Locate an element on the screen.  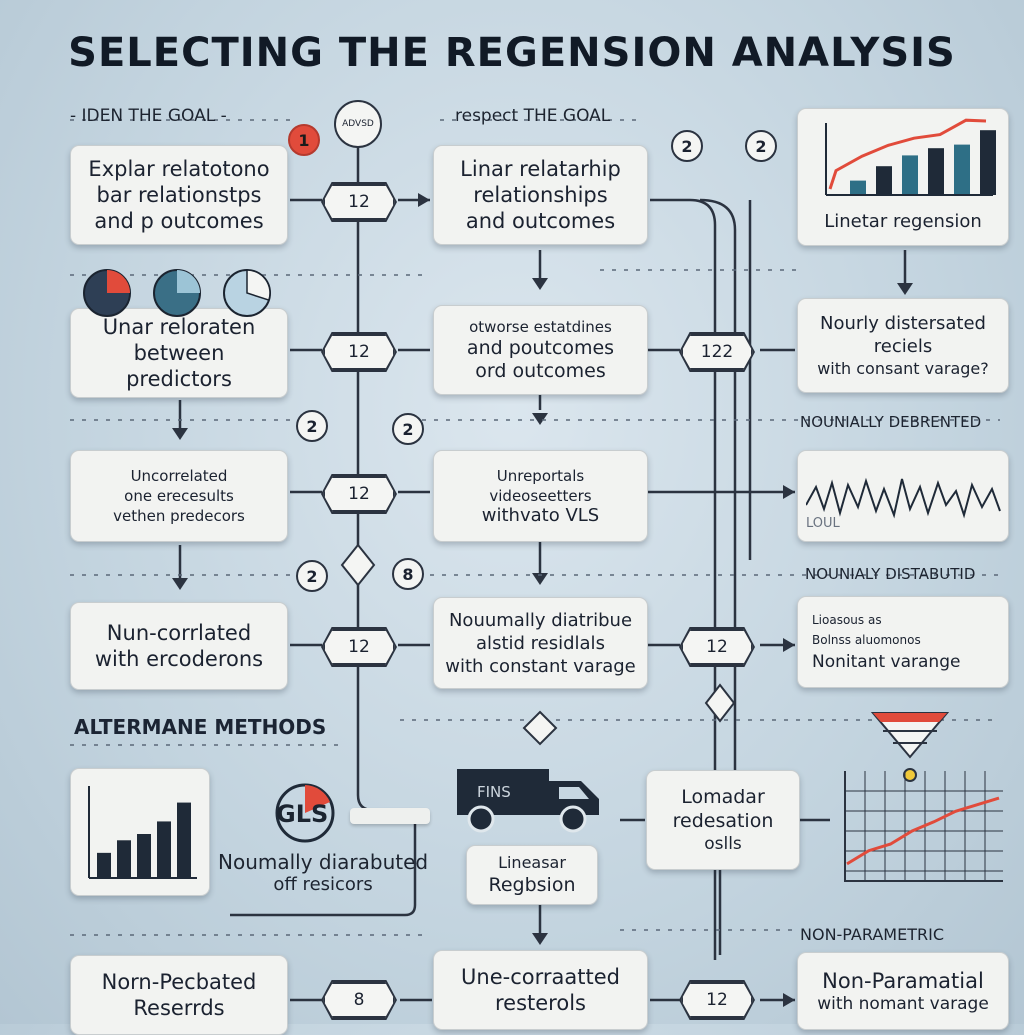
card-line: Une-corraatted is located at coordinates (540, 977).